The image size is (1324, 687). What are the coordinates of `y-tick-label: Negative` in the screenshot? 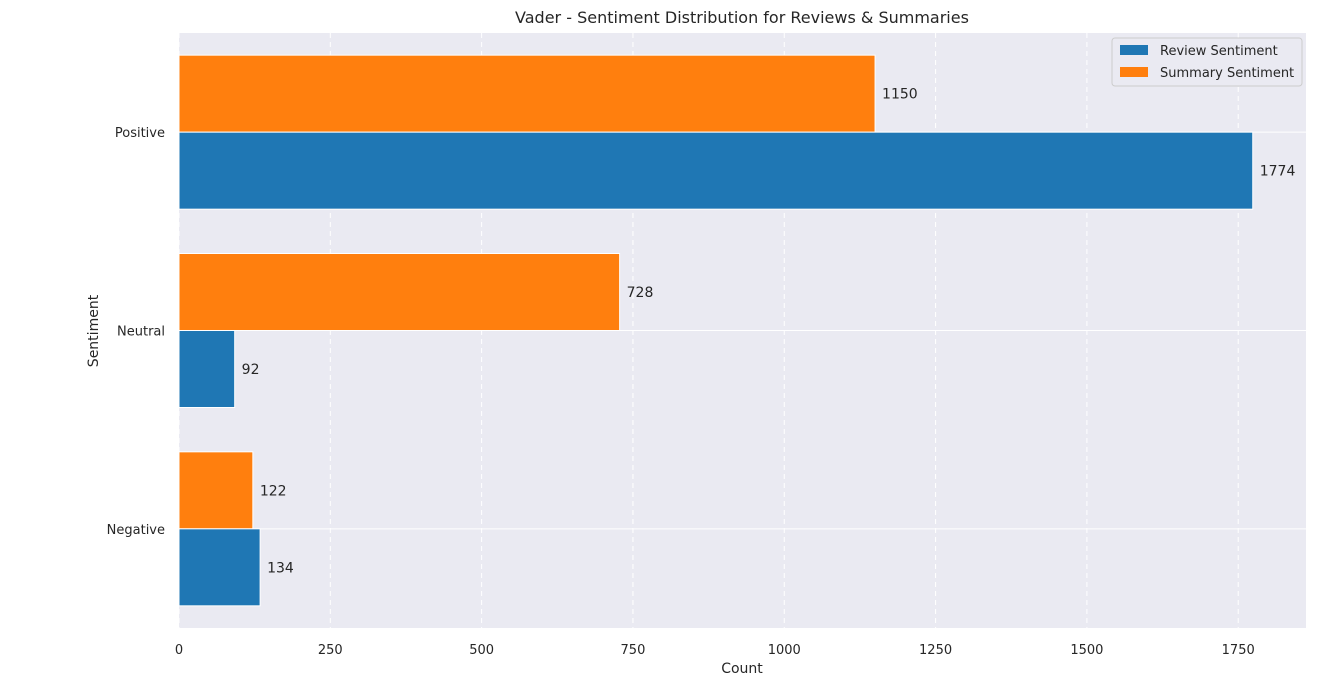 It's located at (136, 530).